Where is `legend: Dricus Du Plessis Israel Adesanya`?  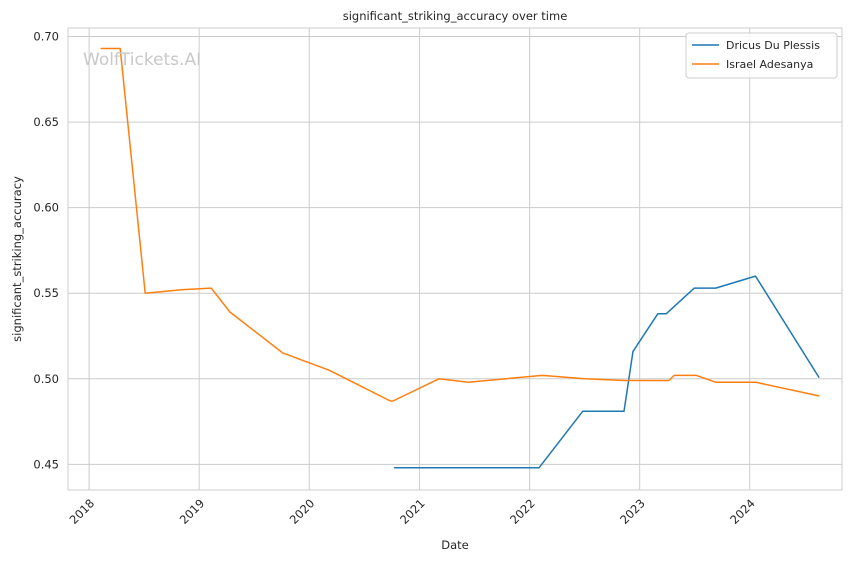
legend: Dricus Du Plessis Israel Adesanya is located at coordinates (761, 55).